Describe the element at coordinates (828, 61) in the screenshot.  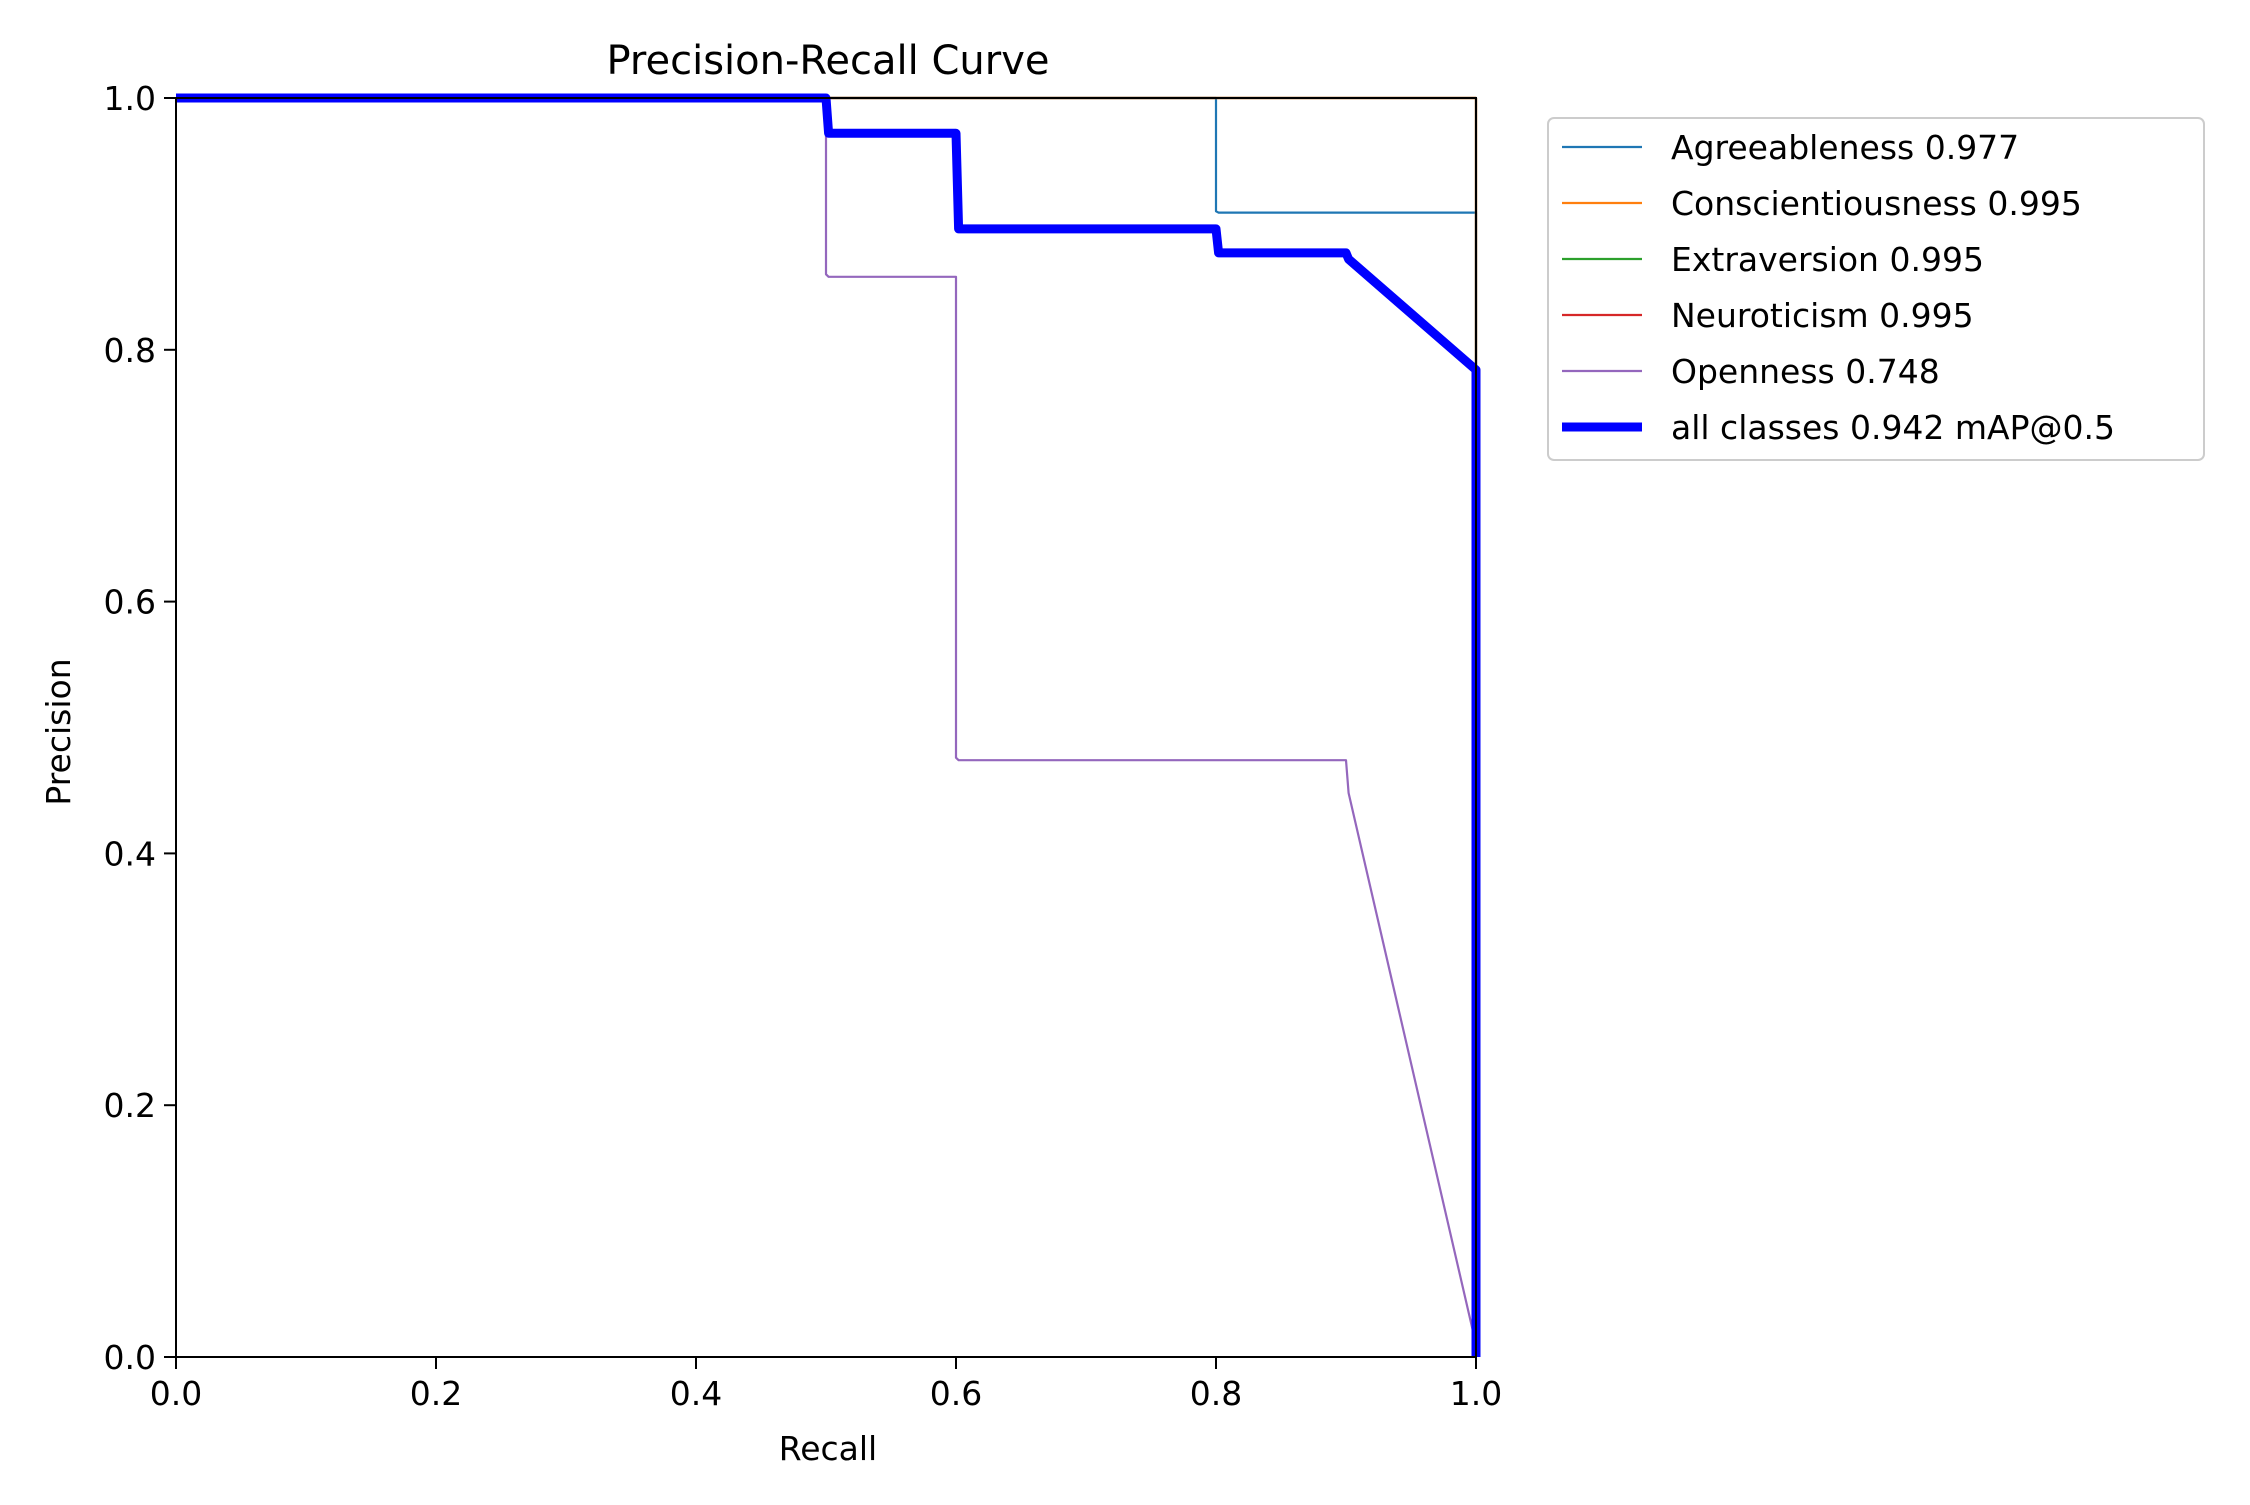
I see `chart-title: Precision-Recall Curve` at that location.